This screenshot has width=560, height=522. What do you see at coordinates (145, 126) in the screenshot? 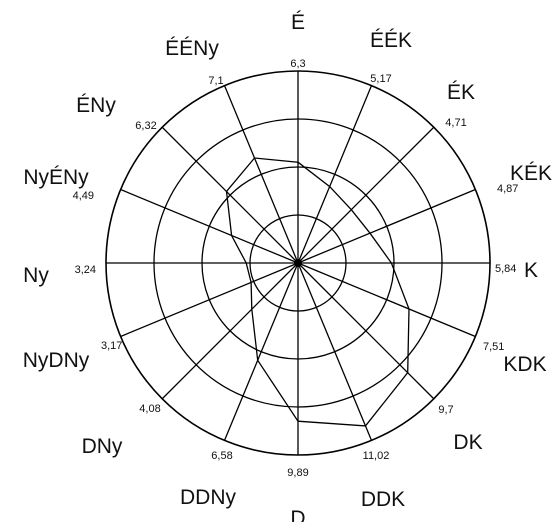
I see `value-label: 6,32` at bounding box center [145, 126].